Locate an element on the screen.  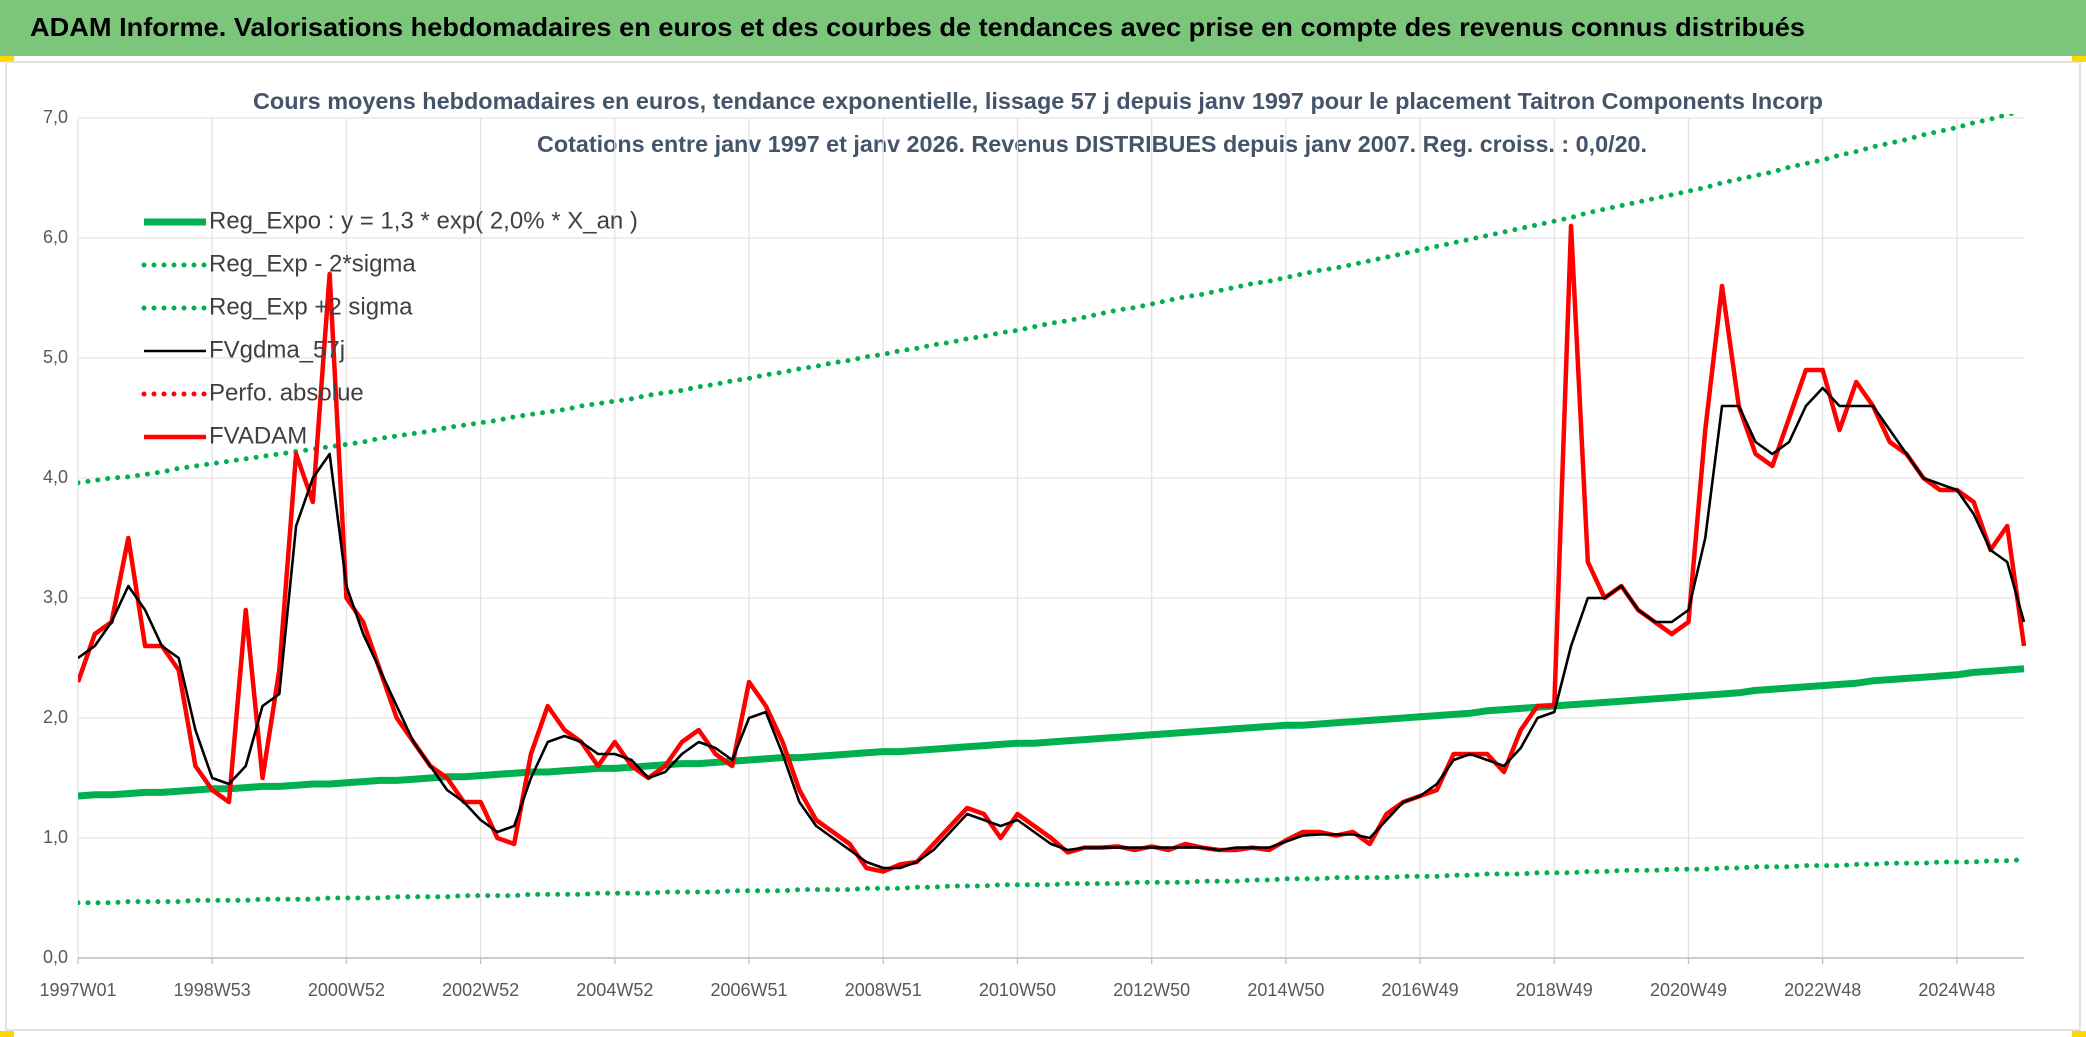
x-tick-label: 2016W49 is located at coordinates (1420, 990).